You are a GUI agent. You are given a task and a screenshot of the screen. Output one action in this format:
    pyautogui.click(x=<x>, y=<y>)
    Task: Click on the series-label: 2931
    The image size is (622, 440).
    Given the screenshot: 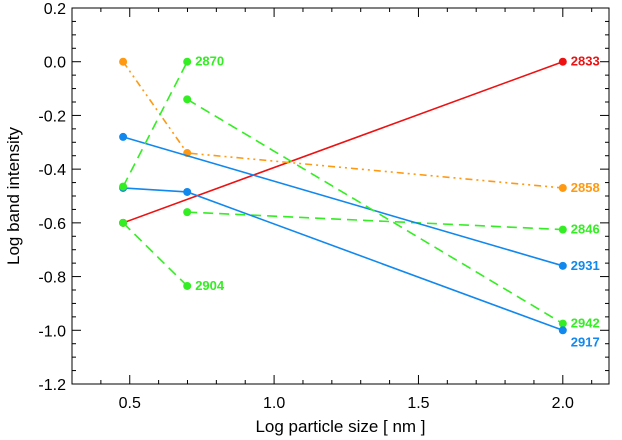 What is the action you would take?
    pyautogui.click(x=585, y=265)
    